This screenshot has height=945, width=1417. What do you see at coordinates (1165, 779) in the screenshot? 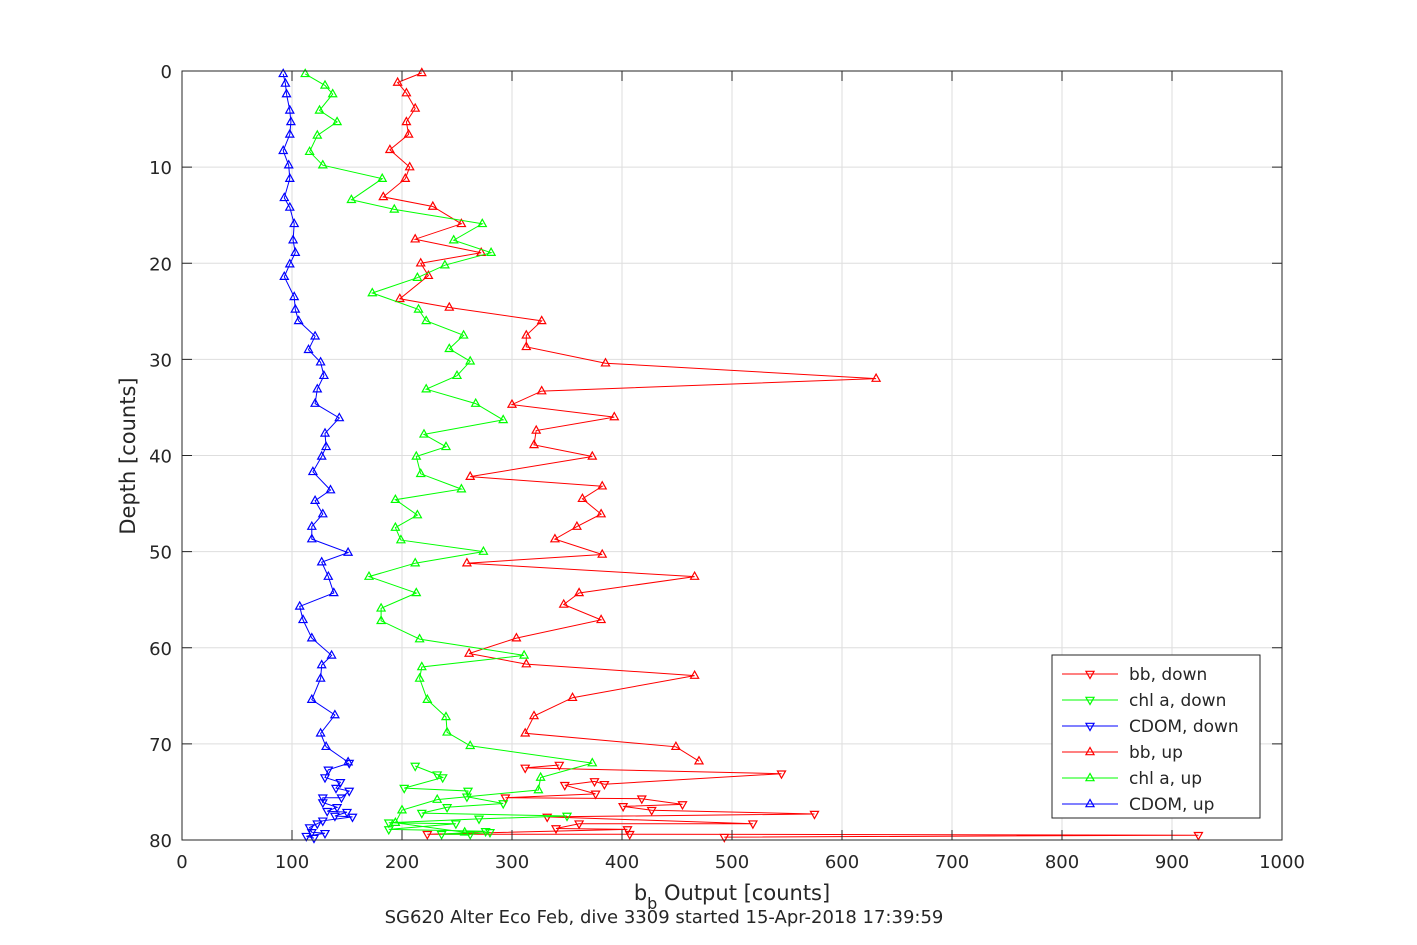
I see `legend-label: chl a, up` at bounding box center [1165, 779].